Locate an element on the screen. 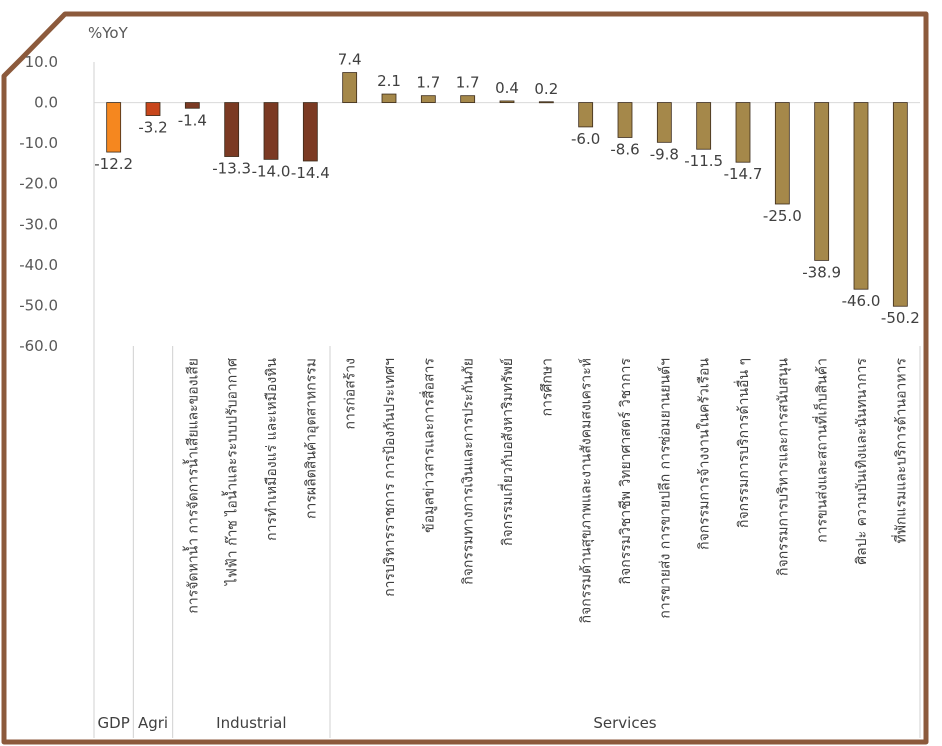 The image size is (942, 746). data-label: -14.7 is located at coordinates (743, 174).